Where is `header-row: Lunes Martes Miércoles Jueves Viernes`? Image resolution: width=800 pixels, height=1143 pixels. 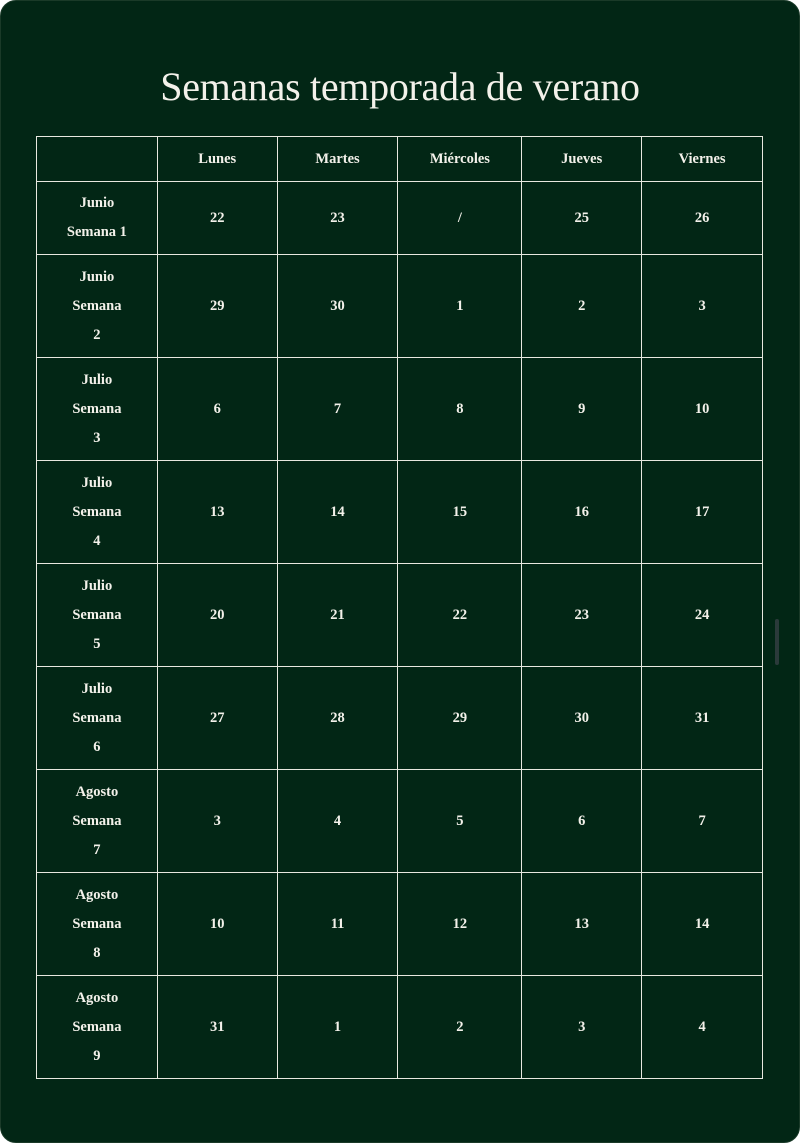
header-row: Lunes Martes Miércoles Jueves Viernes is located at coordinates (399, 159).